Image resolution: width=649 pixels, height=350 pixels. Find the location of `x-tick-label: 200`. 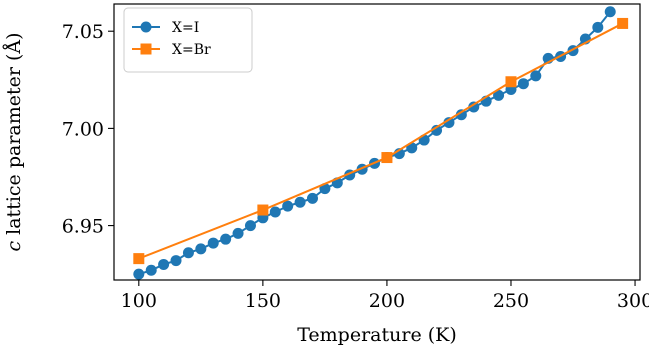

x-tick-label: 200 is located at coordinates (387, 301).